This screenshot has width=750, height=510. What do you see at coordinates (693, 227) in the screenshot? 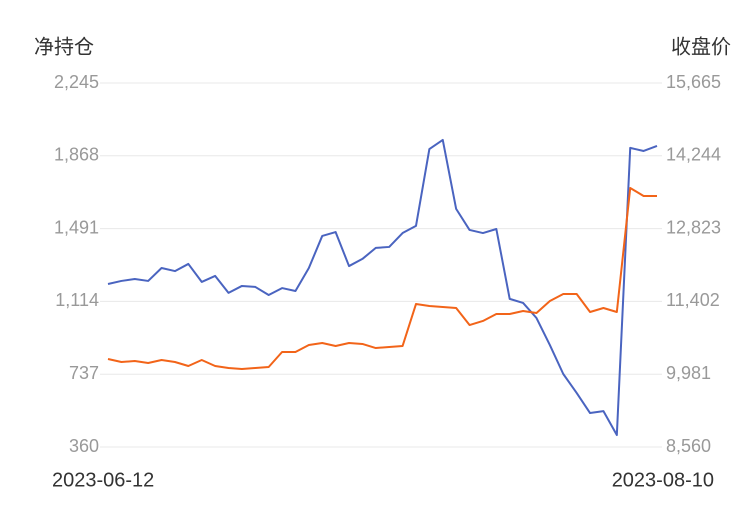
I see `y2-tick-label: 12,823` at bounding box center [693, 227].